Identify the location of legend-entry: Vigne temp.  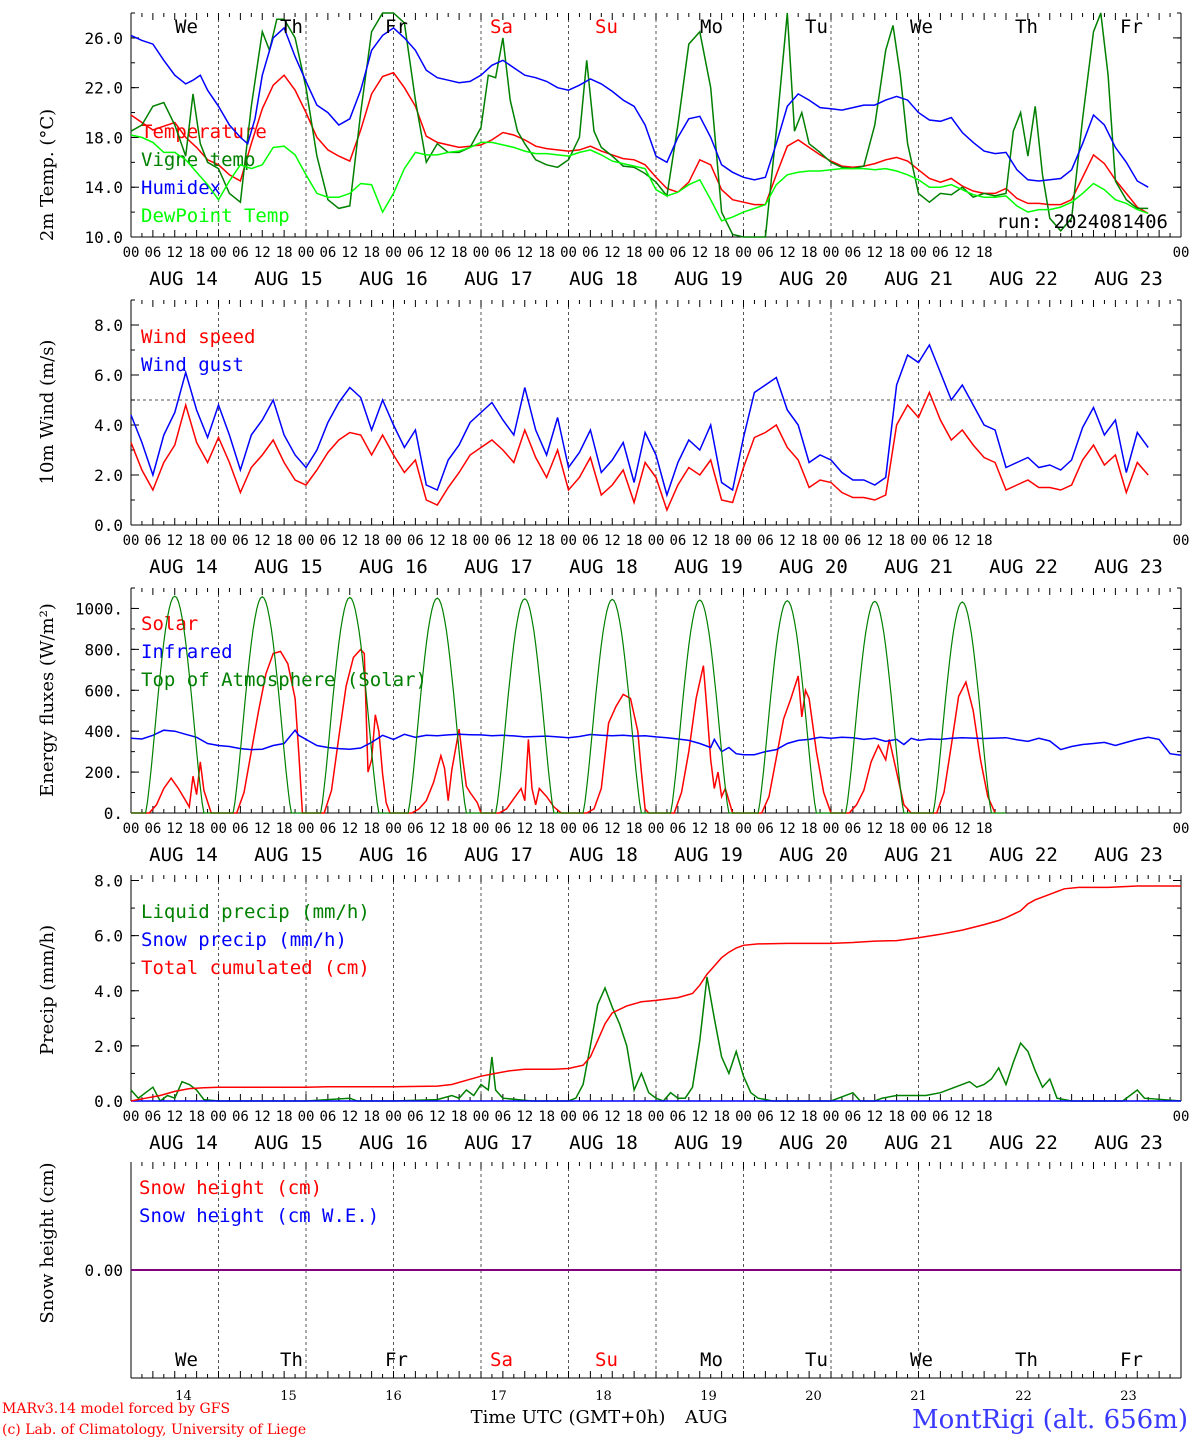
(198, 160).